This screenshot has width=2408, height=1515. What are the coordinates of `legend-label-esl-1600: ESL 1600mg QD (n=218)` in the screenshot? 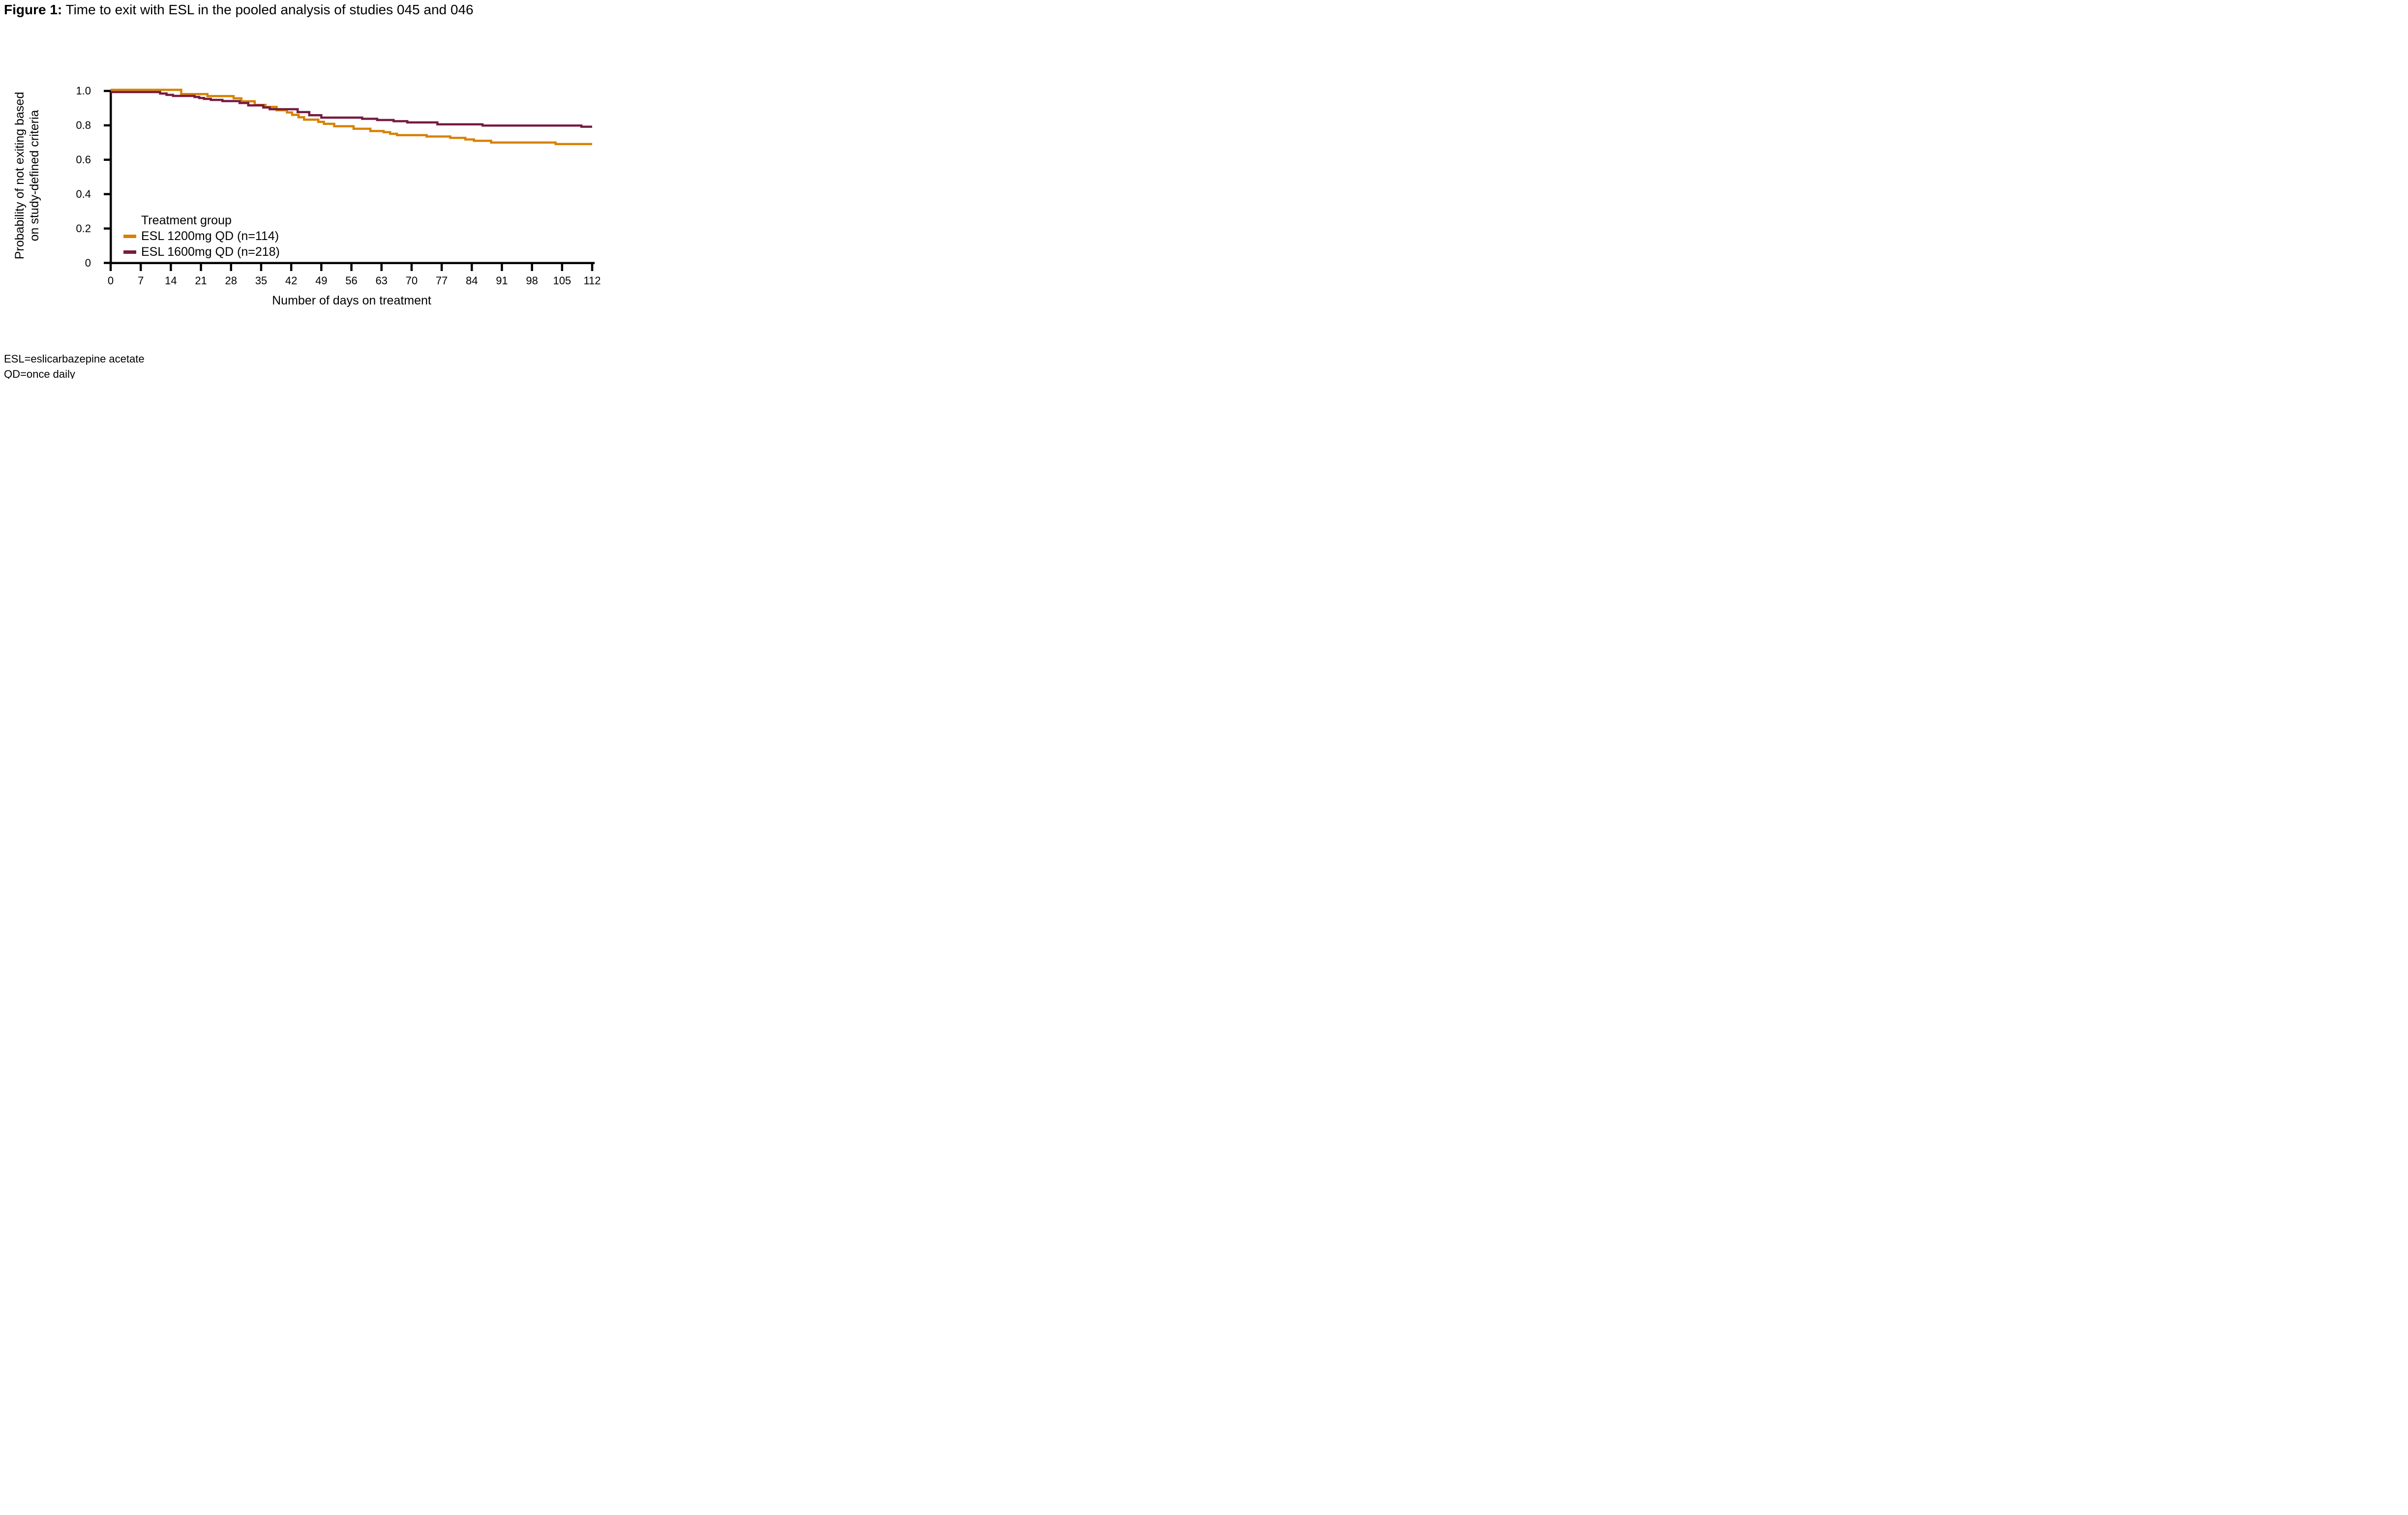 It's located at (210, 251).